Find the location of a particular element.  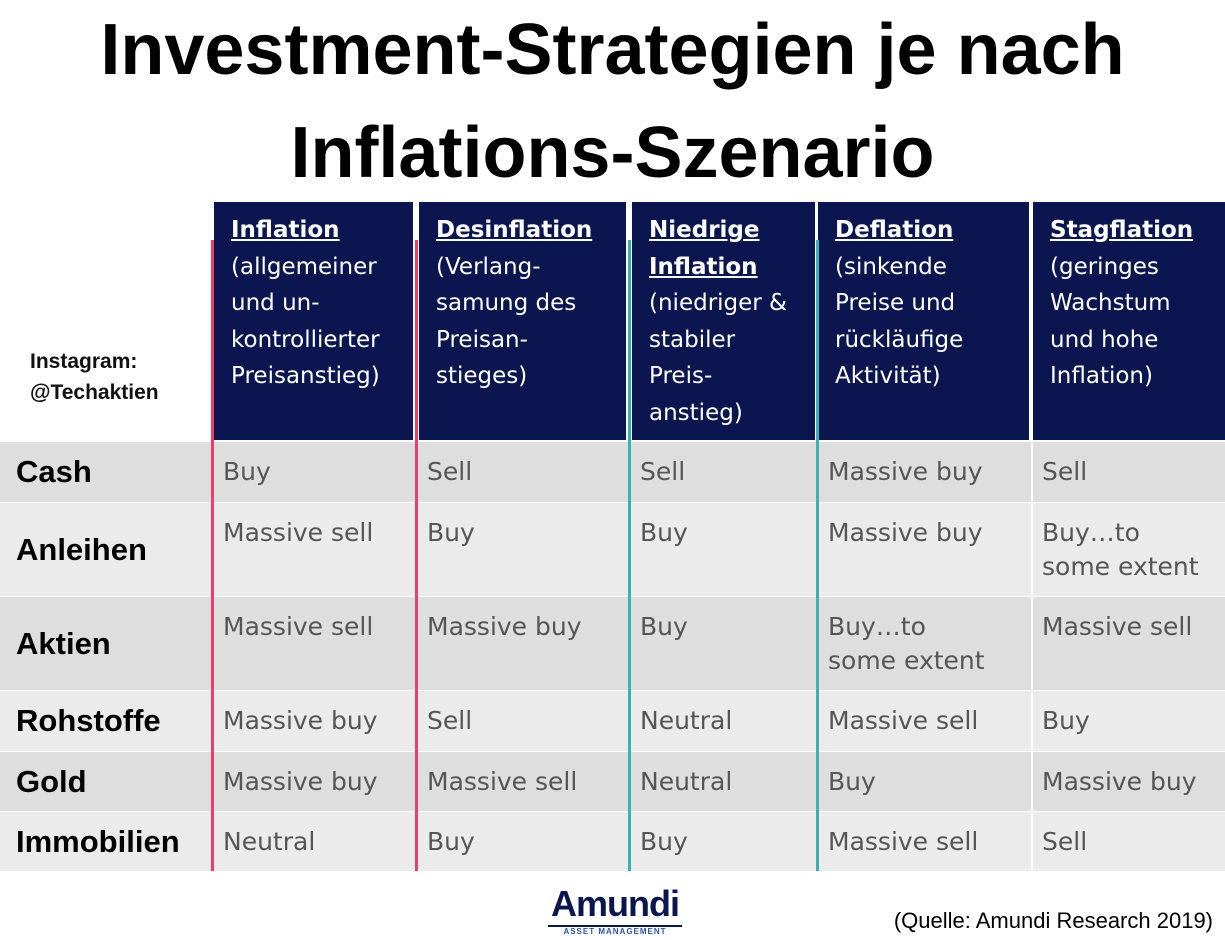

row-label: Rohstoffe is located at coordinates (105, 721).